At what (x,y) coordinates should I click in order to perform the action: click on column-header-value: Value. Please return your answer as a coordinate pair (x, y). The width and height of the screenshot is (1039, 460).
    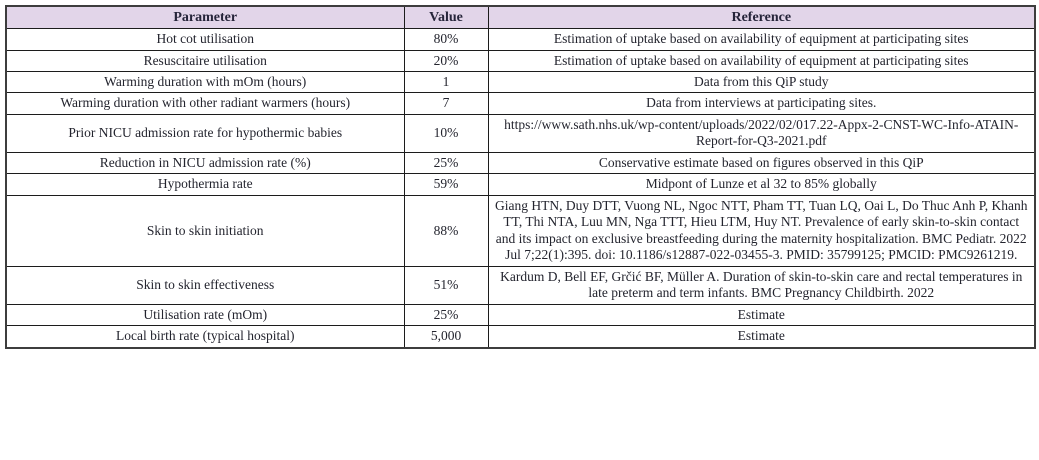
    Looking at the image, I should click on (446, 17).